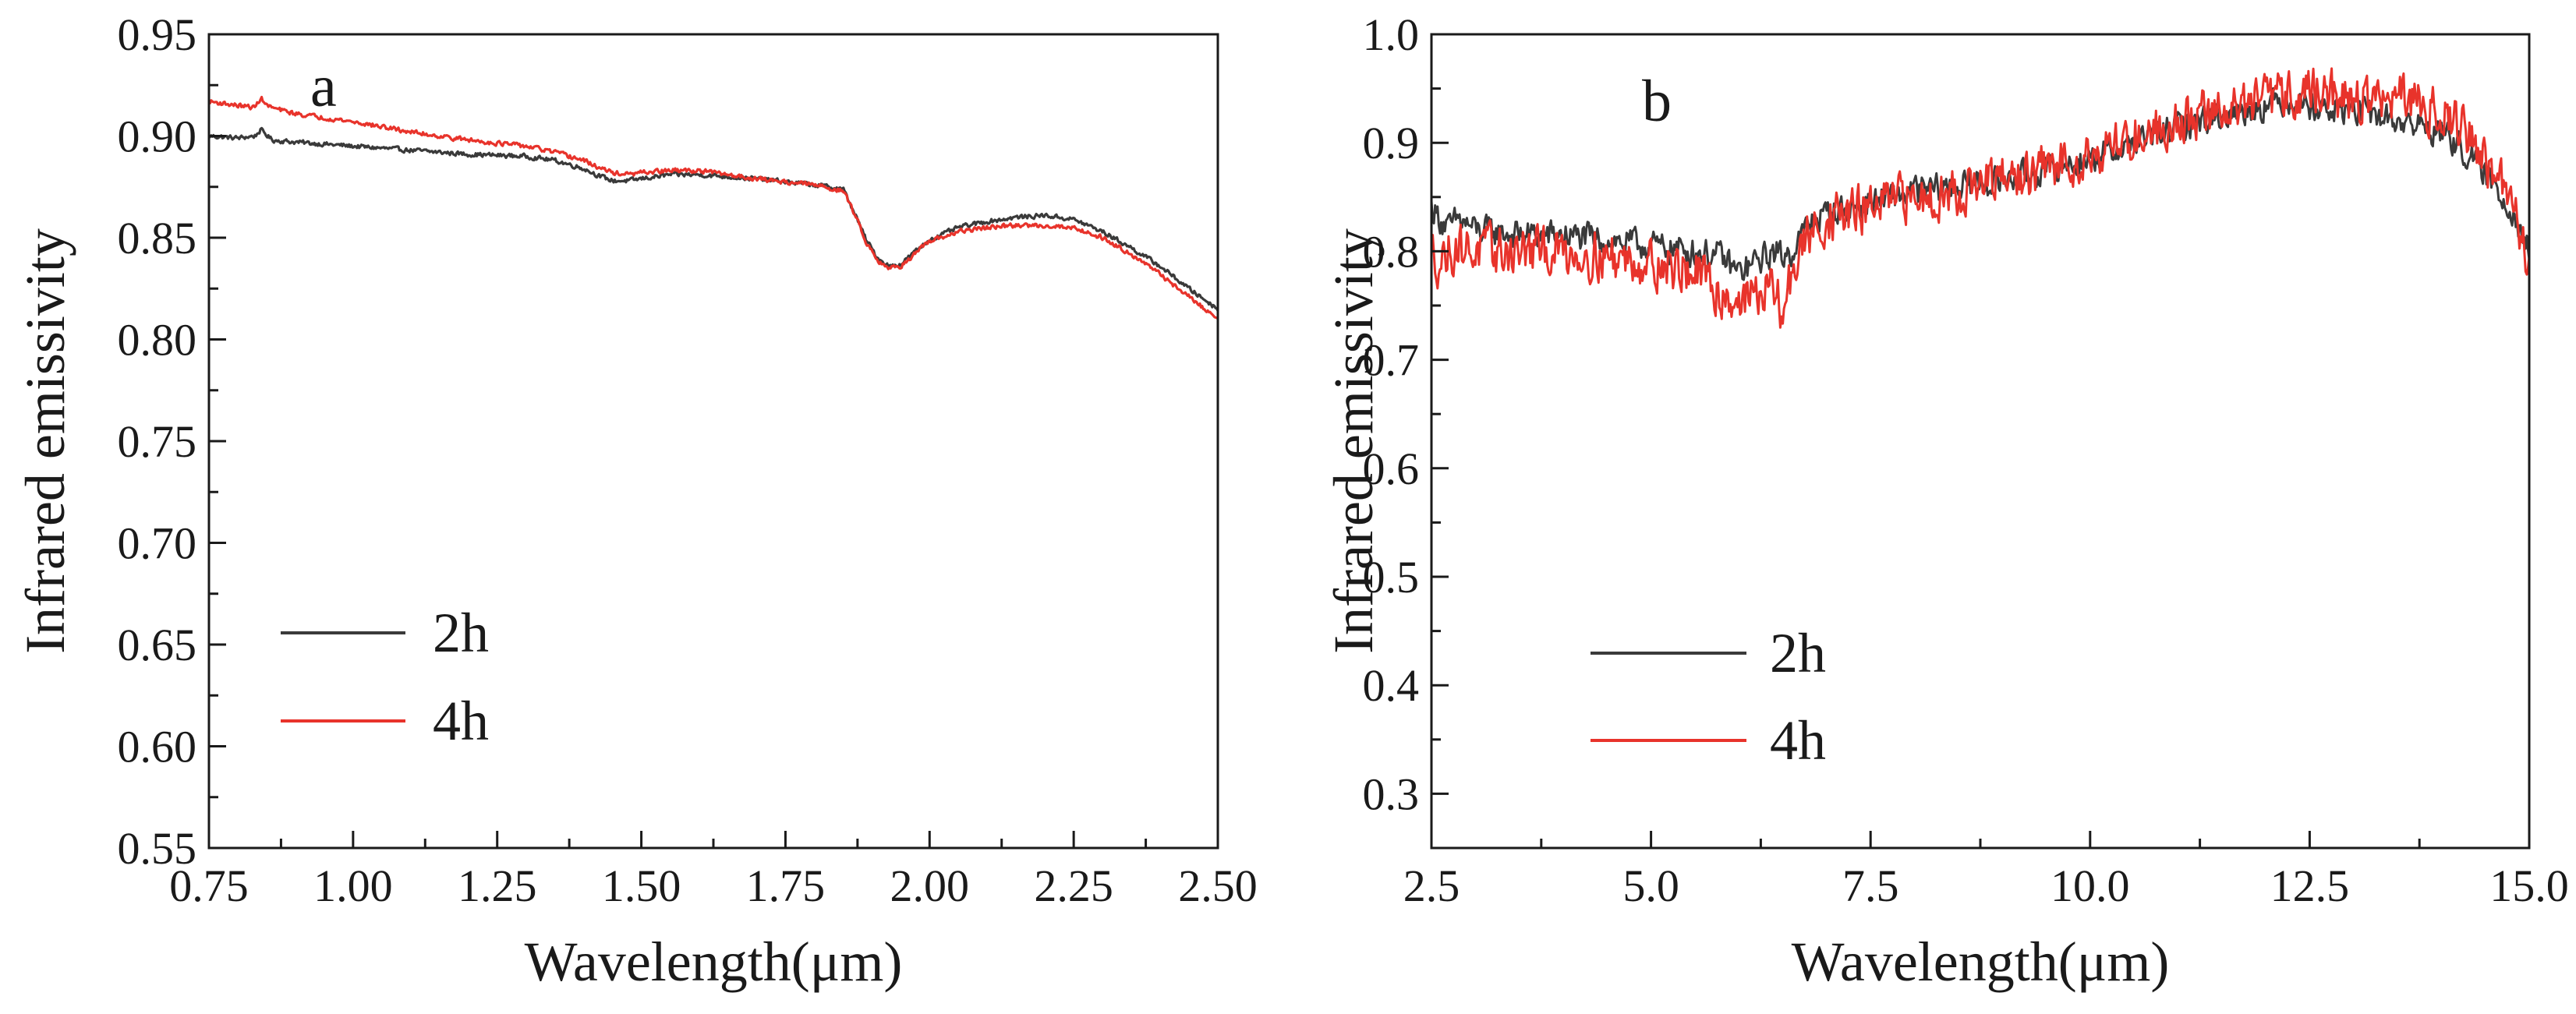 This screenshot has width=2576, height=1014. Describe the element at coordinates (157, 747) in the screenshot. I see `y-tick-label: 0.60` at that location.